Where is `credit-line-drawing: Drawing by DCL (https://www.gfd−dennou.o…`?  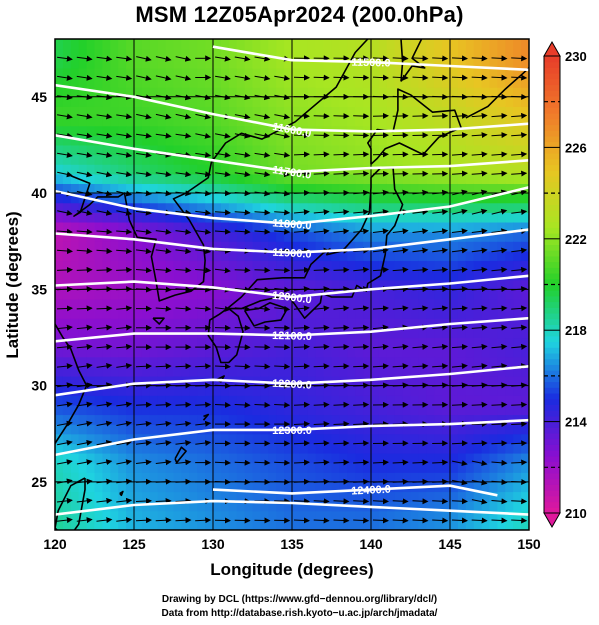
credit-line-drawing: Drawing by DCL (https://www.gfd−dennou.o… is located at coordinates (299, 599).